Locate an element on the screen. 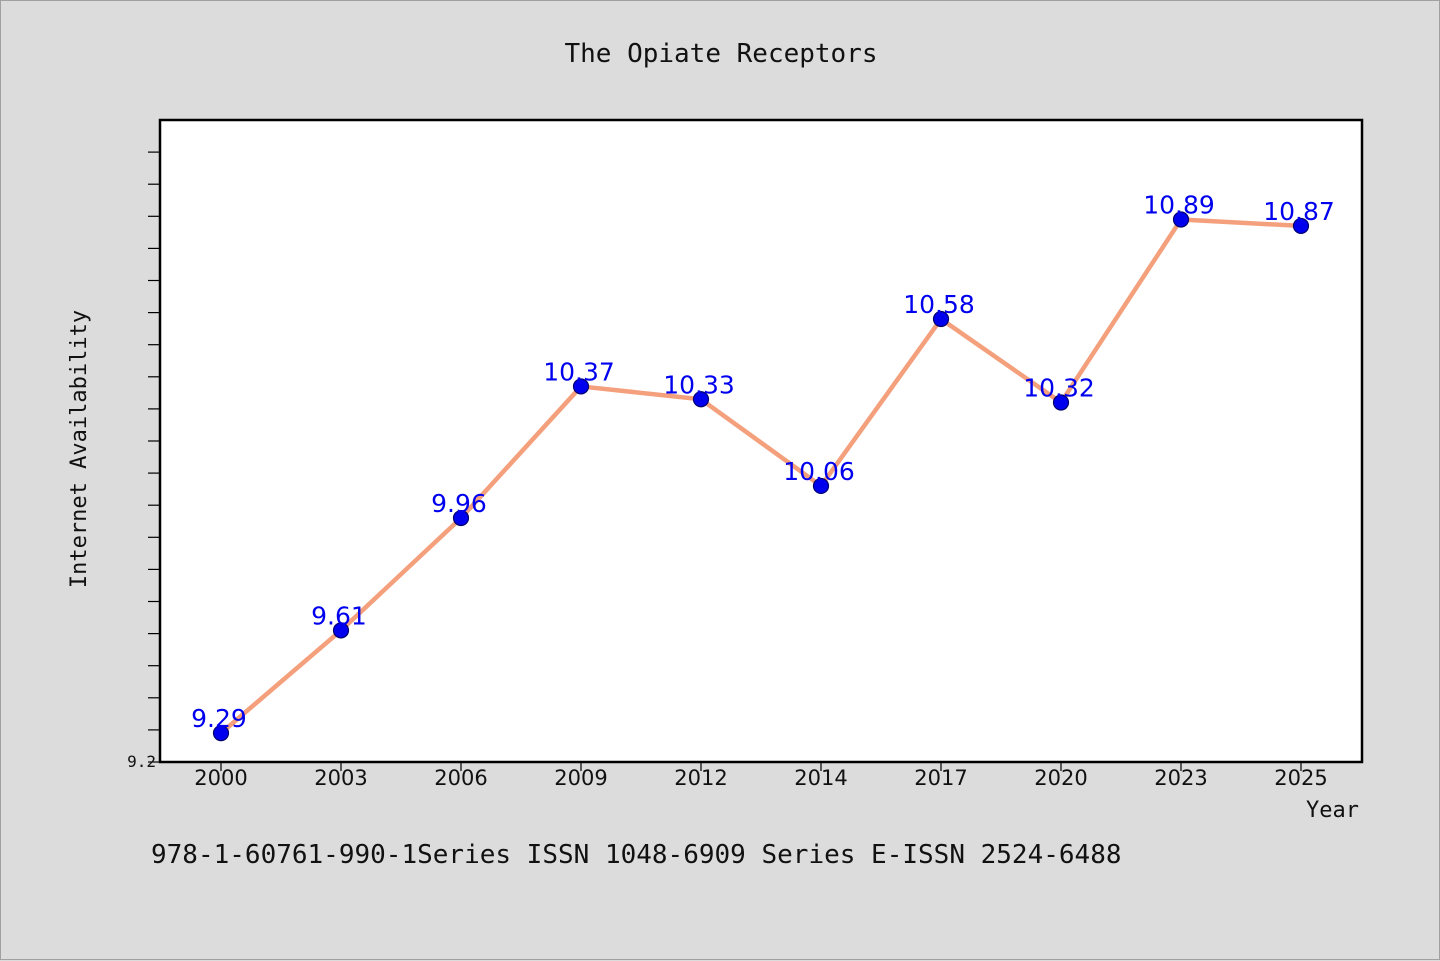  data-label: 10.33 is located at coordinates (699, 384).